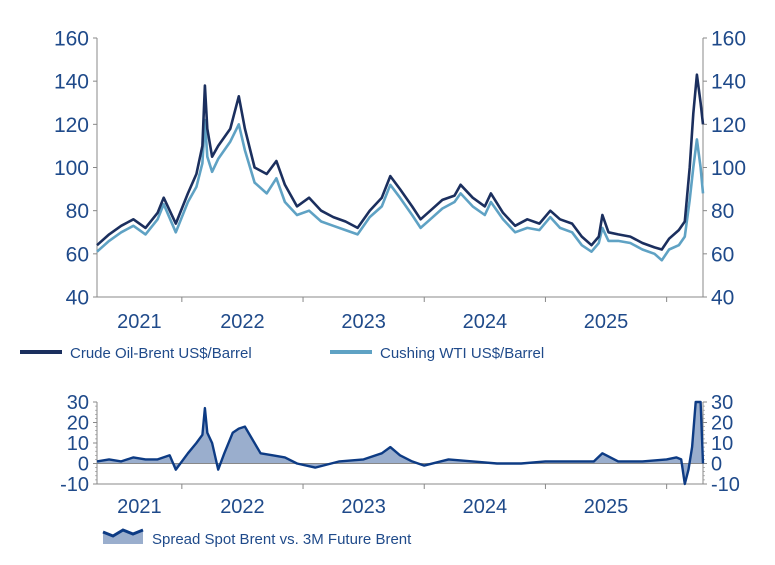 This screenshot has width=775, height=565. Describe the element at coordinates (728, 125) in the screenshot. I see `y-tick-label-right: 120` at that location.